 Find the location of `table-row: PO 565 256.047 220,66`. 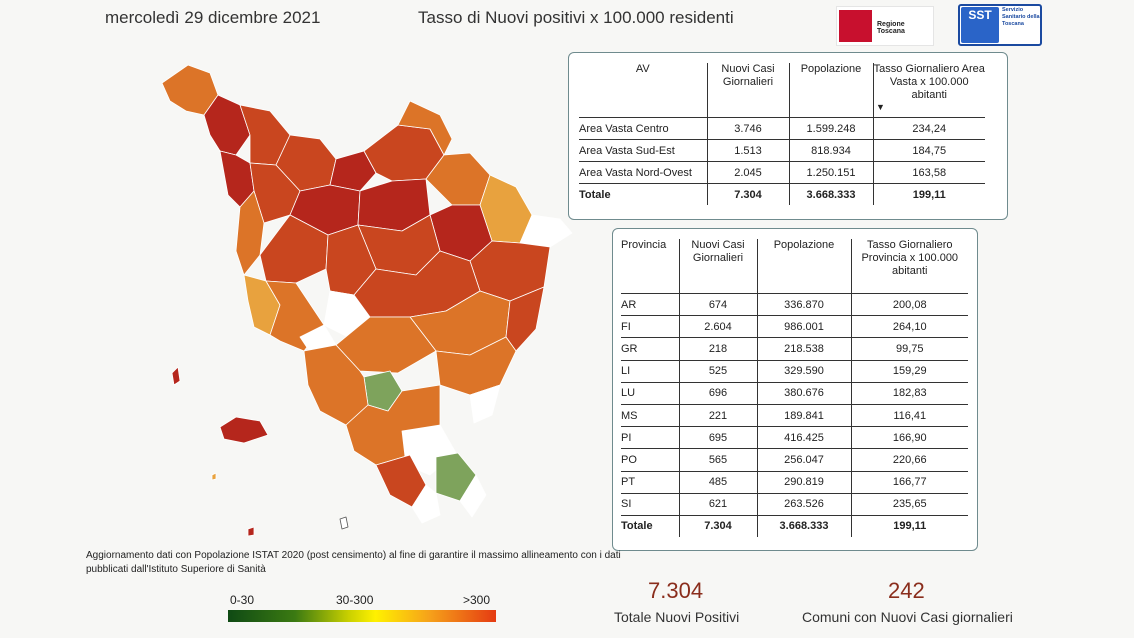

table-row: PO 565 256.047 220,66 is located at coordinates (794, 460).